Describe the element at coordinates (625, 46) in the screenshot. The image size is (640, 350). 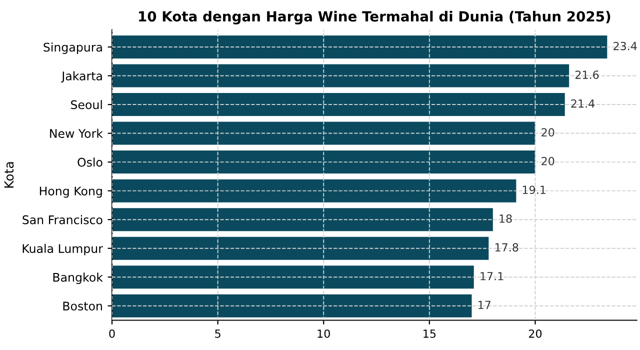
I see `data-label: 23.4` at that location.